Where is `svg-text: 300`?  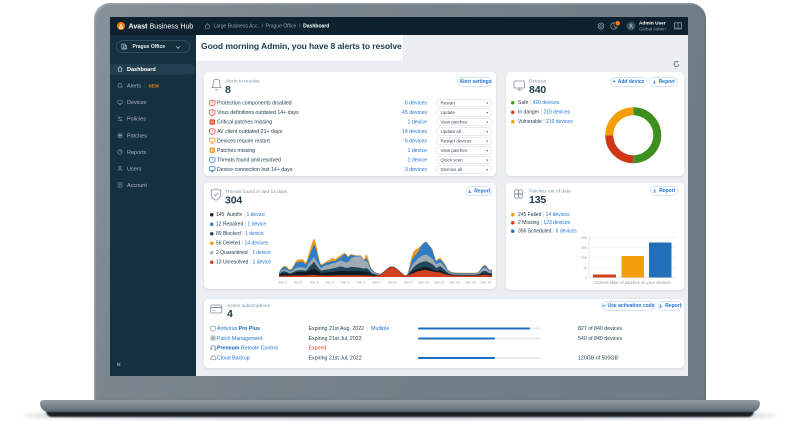 svg-text: 300 is located at coordinates (584, 248).